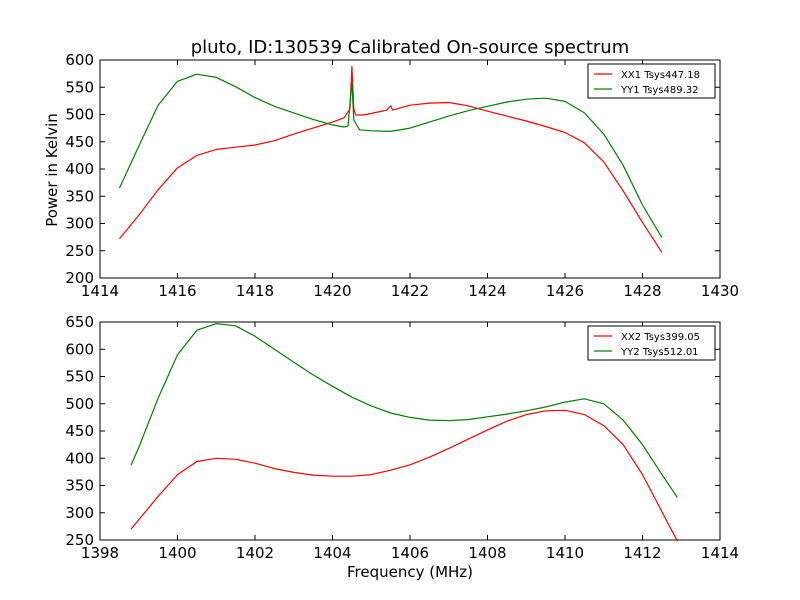  What do you see at coordinates (79, 486) in the screenshot?
I see `y-tick-label-bottom-2: 350` at bounding box center [79, 486].